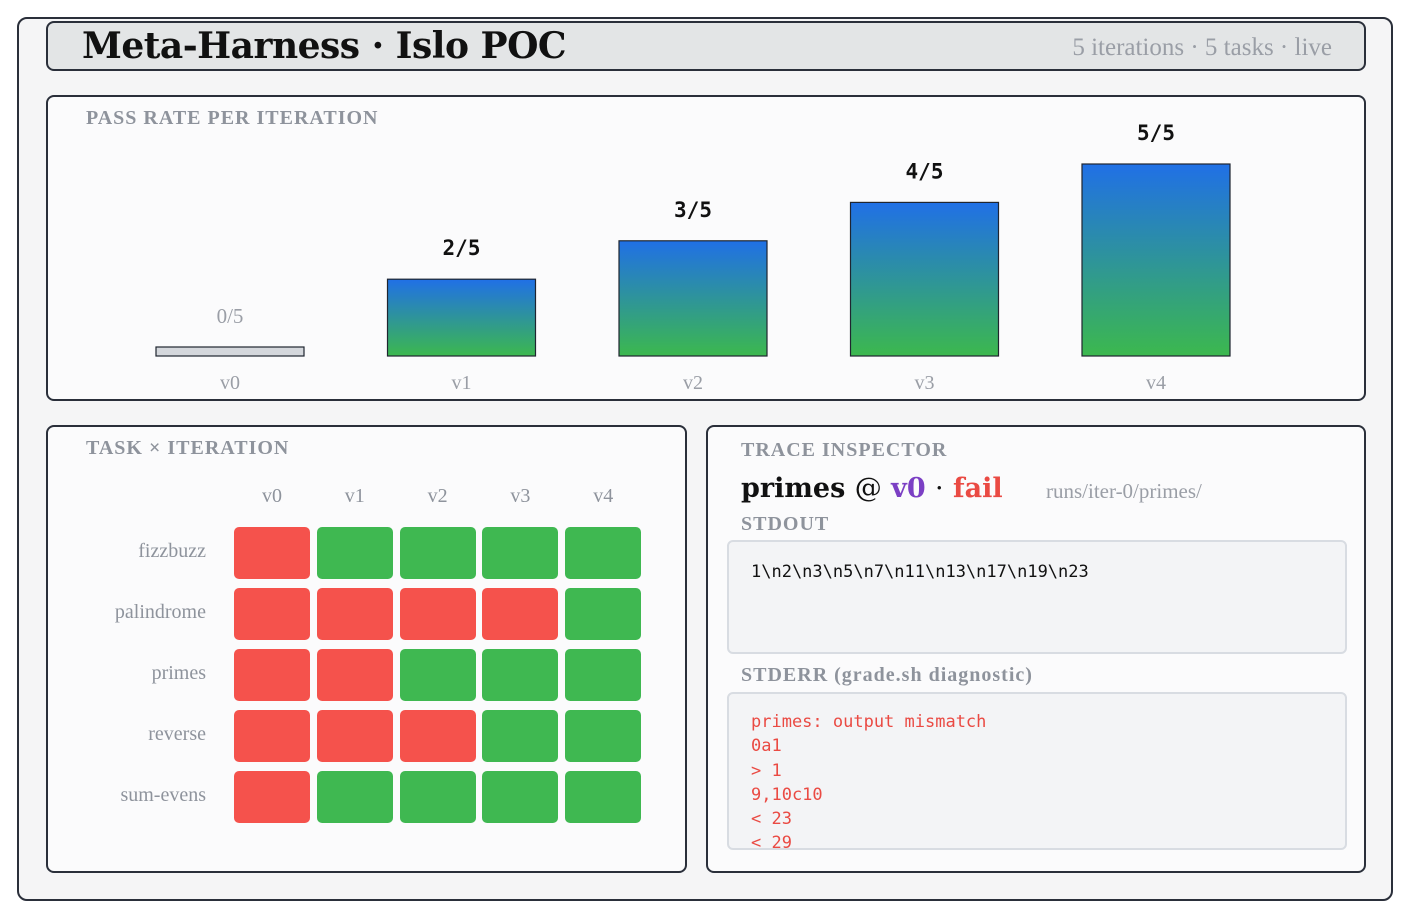 The width and height of the screenshot is (1413, 920). What do you see at coordinates (437, 797) in the screenshot?
I see `cell-sum-evens-v2` at bounding box center [437, 797].